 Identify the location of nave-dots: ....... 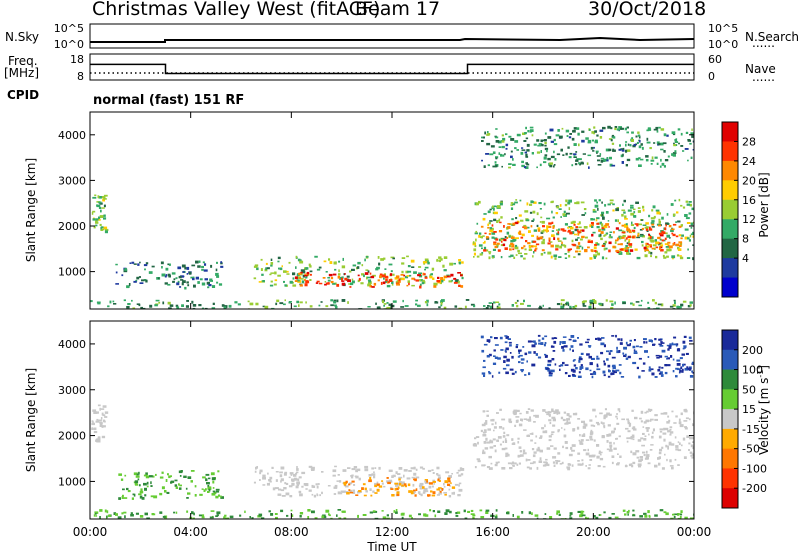
(763, 77).